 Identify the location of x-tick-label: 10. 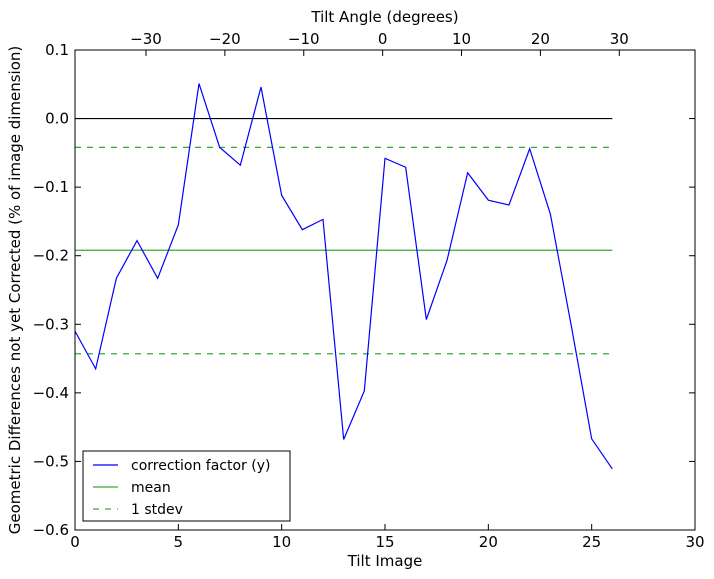
(281, 542).